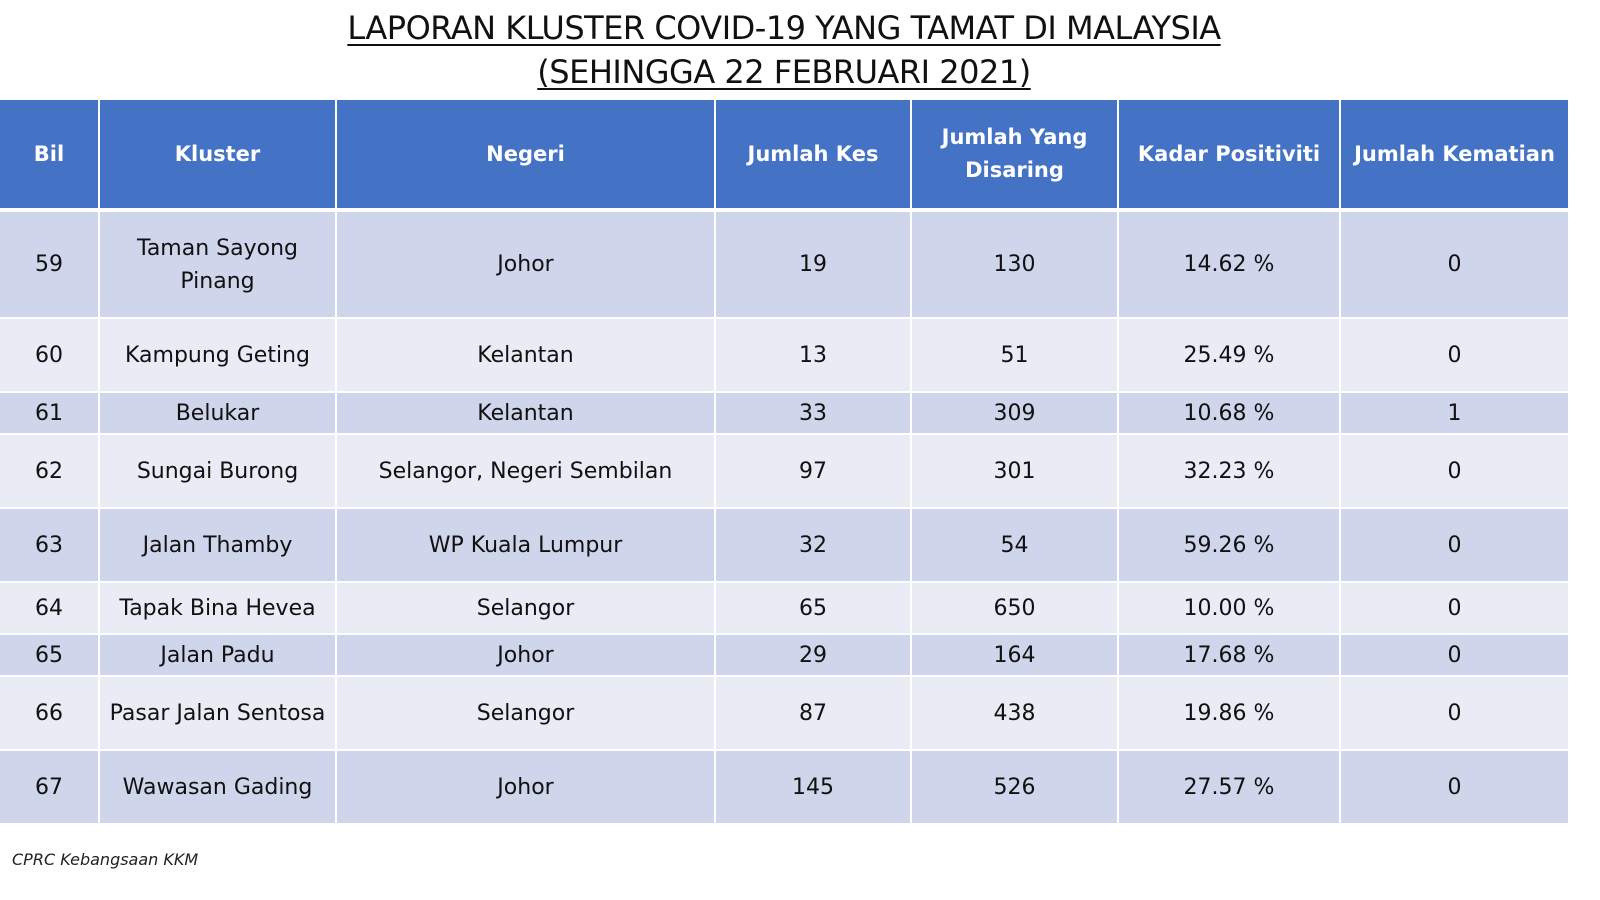  Describe the element at coordinates (526, 471) in the screenshot. I see `cell-negeri: Selangor, Negeri Sembilan` at that location.